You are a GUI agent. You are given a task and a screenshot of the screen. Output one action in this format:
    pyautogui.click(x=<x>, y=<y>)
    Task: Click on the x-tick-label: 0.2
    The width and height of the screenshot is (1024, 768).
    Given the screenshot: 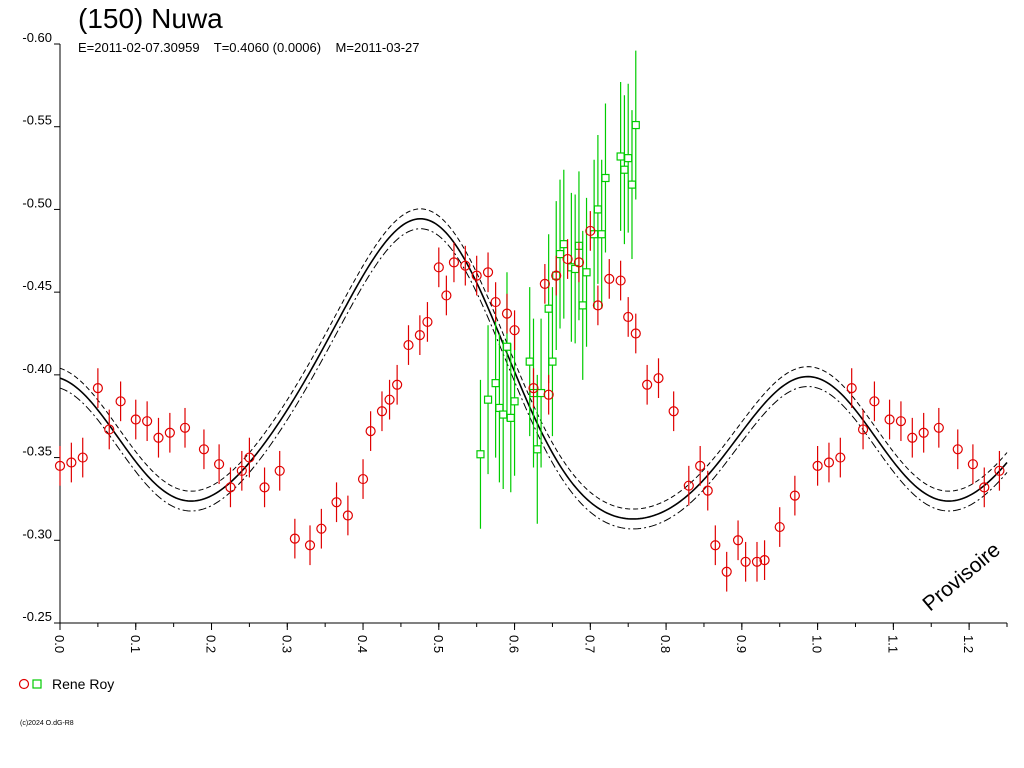 What is the action you would take?
    pyautogui.click(x=211, y=644)
    